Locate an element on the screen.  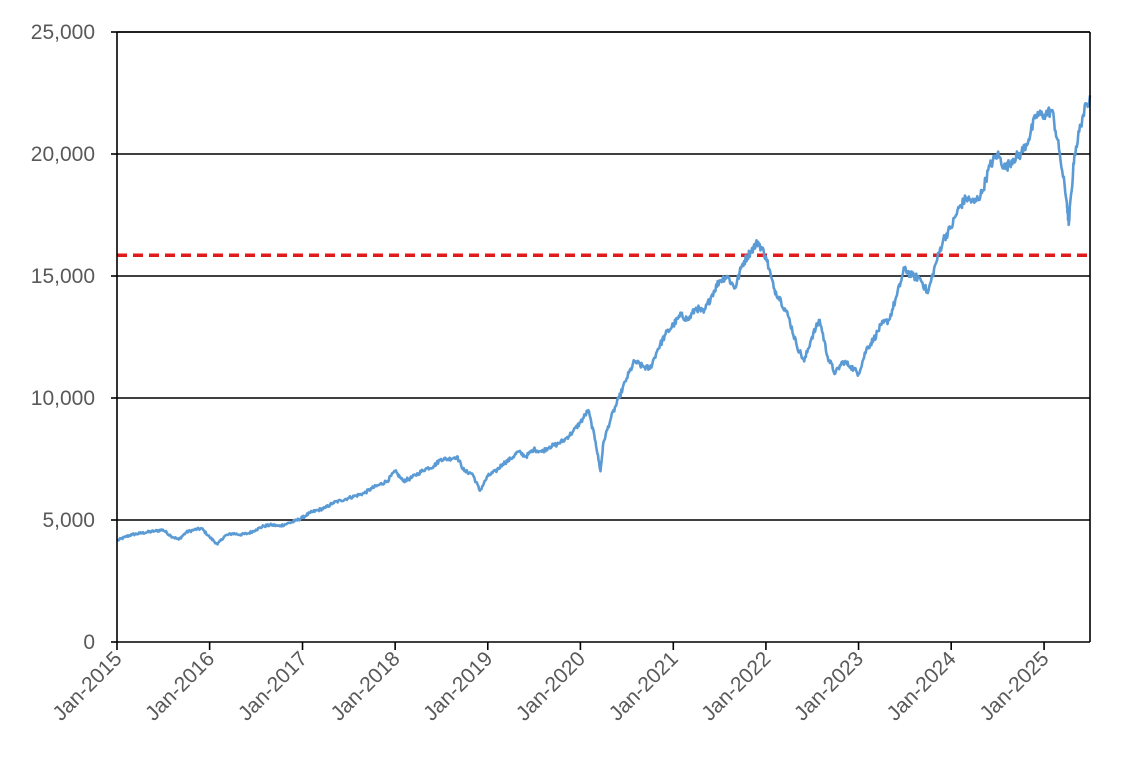
y-tick-labels: 0 5,000 10,000 15,000 20,000 25,000 is located at coordinates (63, 337).